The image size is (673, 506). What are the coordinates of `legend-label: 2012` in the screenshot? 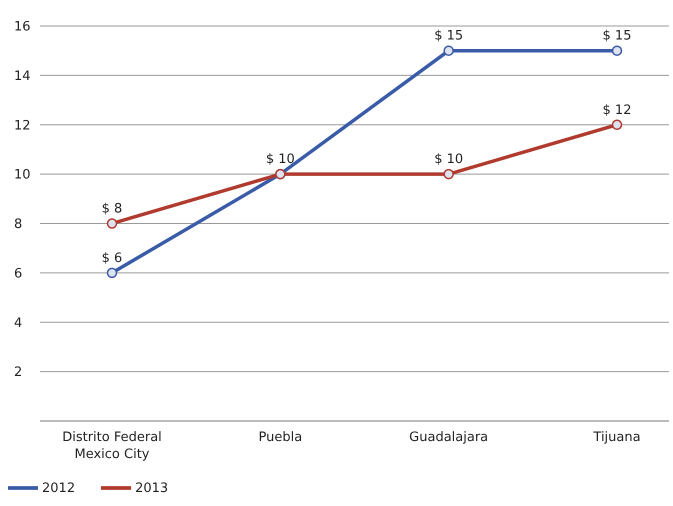 It's located at (59, 488).